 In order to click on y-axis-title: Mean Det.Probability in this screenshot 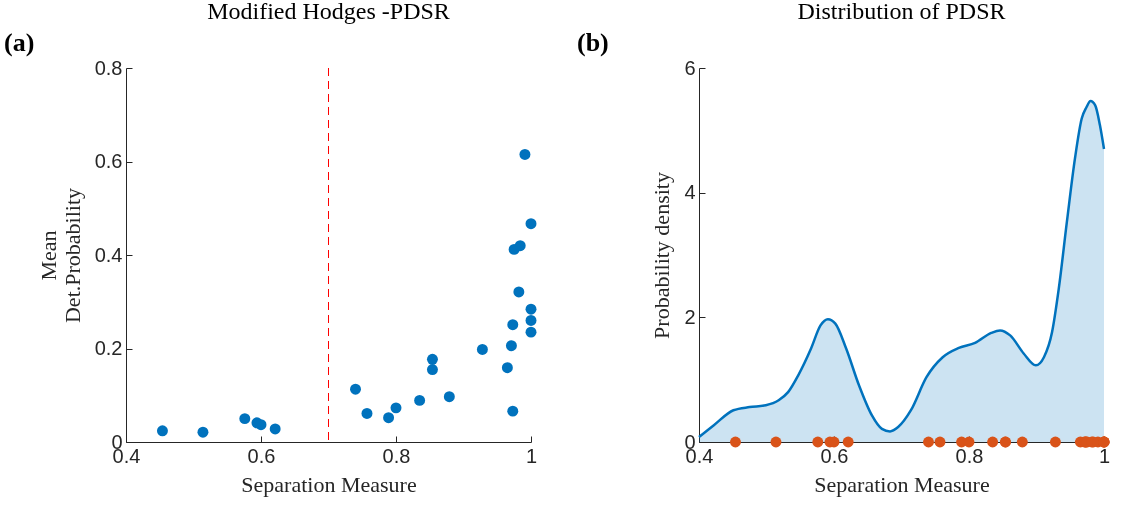, I will do `click(60, 255)`.